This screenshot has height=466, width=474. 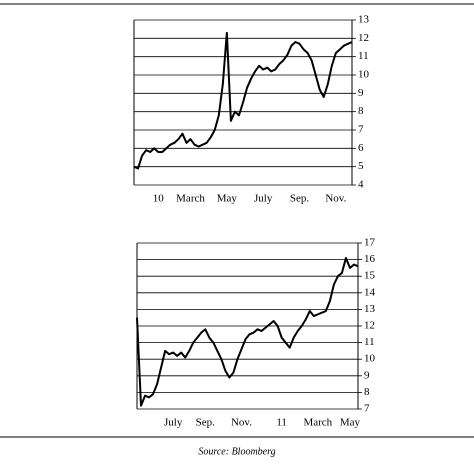 I want to click on y-tick-label: 17, so click(x=370, y=243).